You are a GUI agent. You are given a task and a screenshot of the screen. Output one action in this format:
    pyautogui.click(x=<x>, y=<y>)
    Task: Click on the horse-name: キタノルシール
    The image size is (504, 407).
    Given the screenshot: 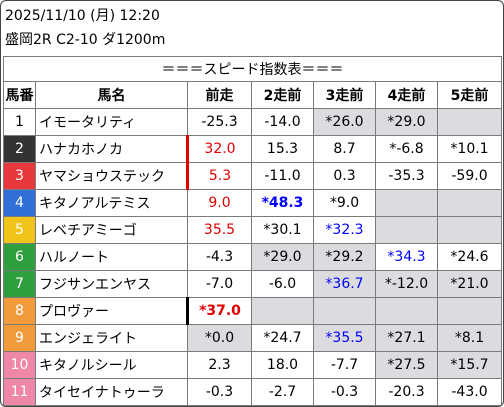 What is the action you would take?
    pyautogui.click(x=111, y=365)
    